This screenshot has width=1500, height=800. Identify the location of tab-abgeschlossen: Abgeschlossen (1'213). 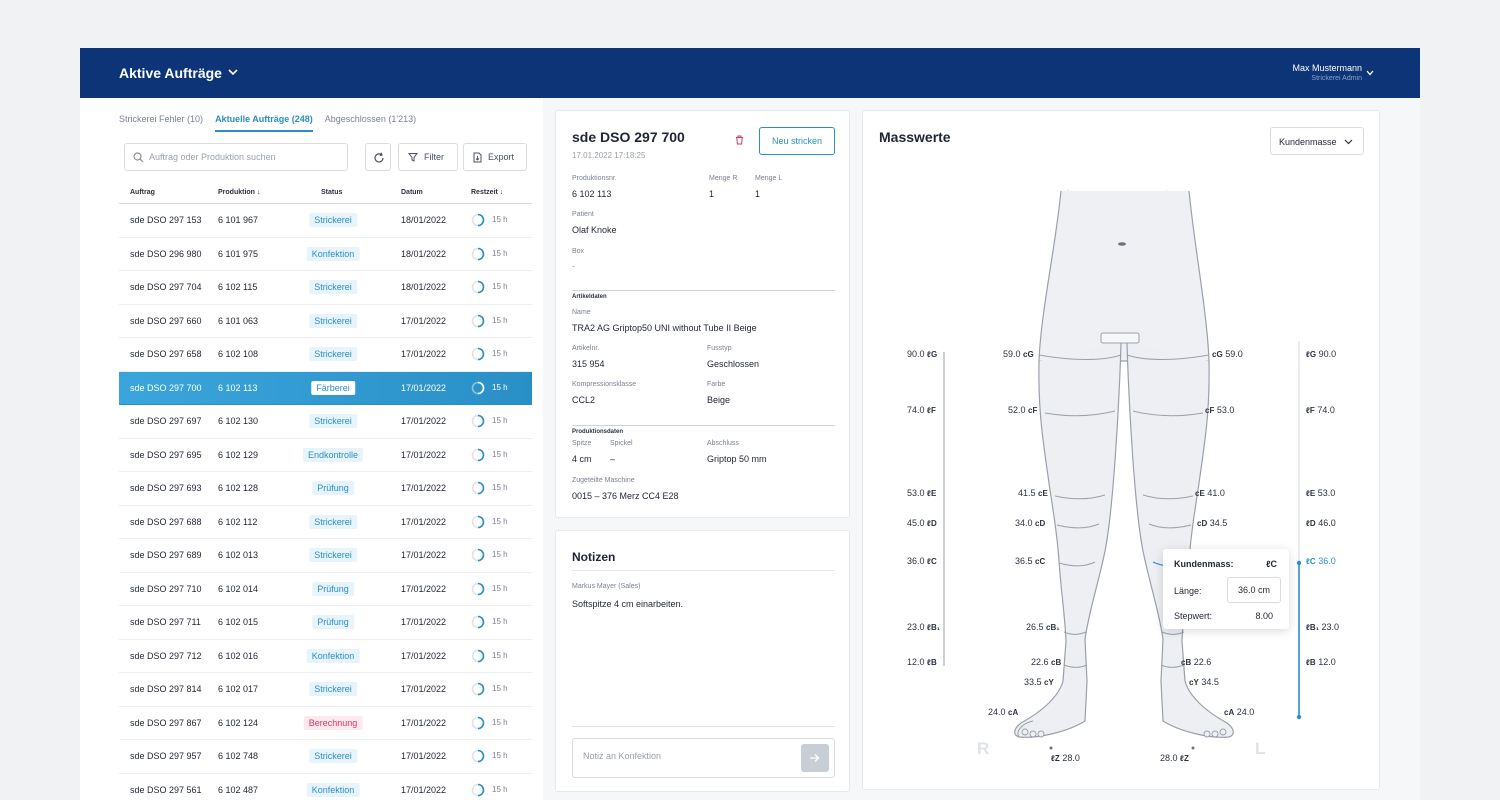
(370, 123).